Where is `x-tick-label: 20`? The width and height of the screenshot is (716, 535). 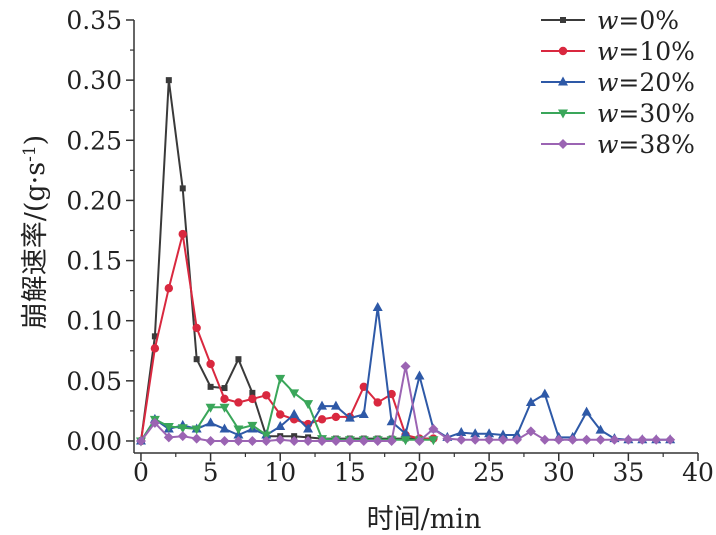
x-tick-label: 20 is located at coordinates (420, 472).